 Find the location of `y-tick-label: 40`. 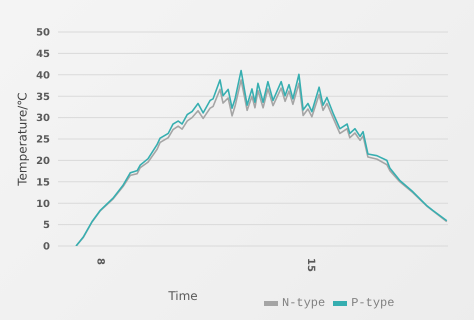

y-tick-label: 40 is located at coordinates (43, 76).